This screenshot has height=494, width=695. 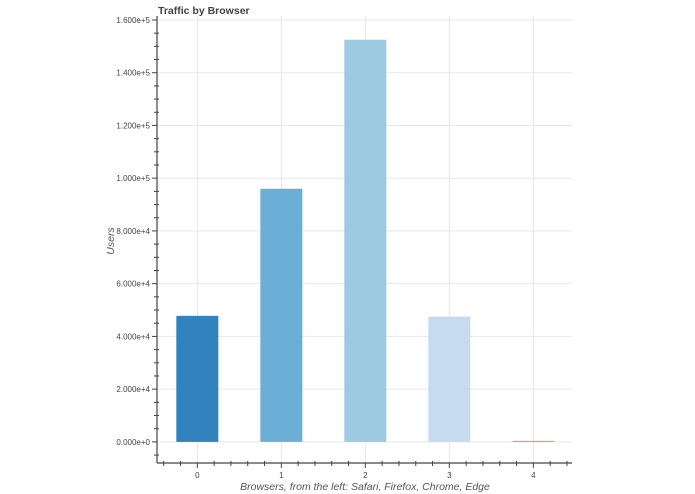 What do you see at coordinates (281, 475) in the screenshot?
I see `x-tick-label: 1` at bounding box center [281, 475].